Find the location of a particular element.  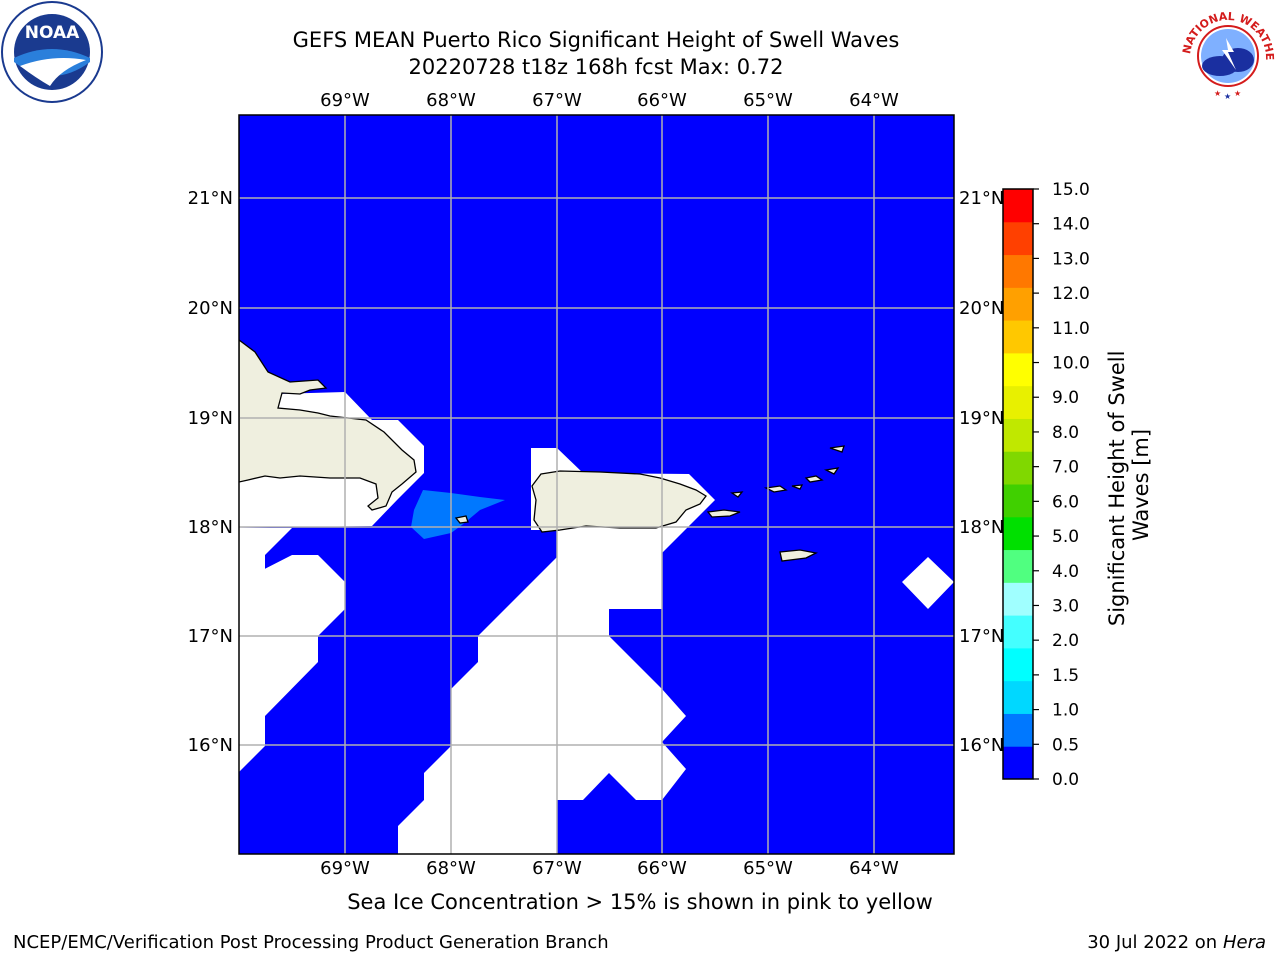

lat-label-left: 16°N is located at coordinates (210, 745).